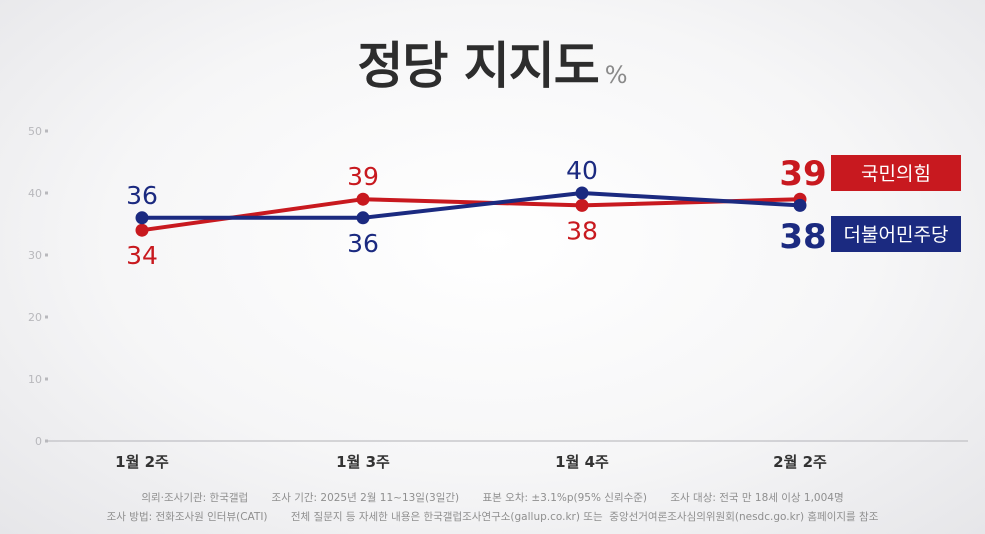  Describe the element at coordinates (582, 462) in the screenshot. I see `x-tick-label: 1월 4주` at that location.